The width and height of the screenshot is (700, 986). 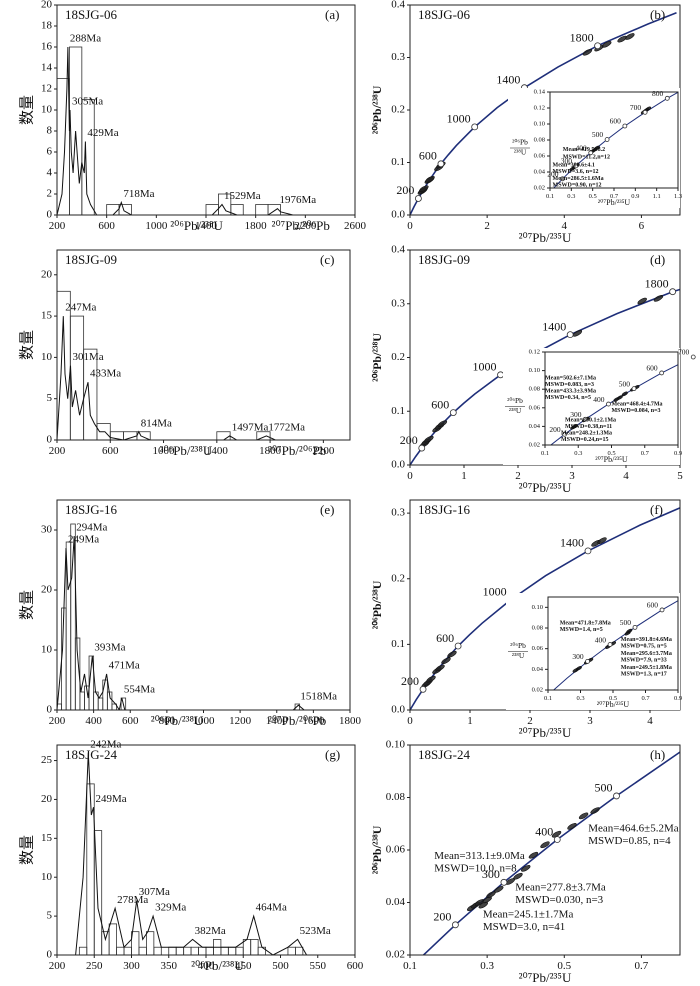 What do you see at coordinates (645, 698) in the screenshot?
I see `x-tick-label: 0.7` at bounding box center [645, 698].